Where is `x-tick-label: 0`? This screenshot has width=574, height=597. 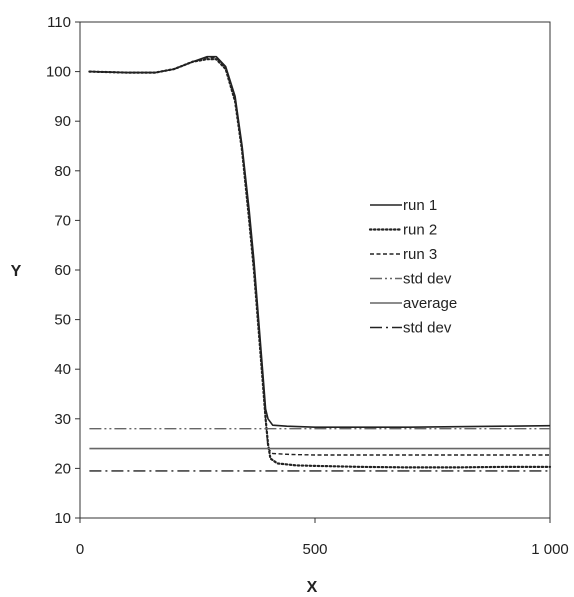
x-tick-label: 0 is located at coordinates (80, 549).